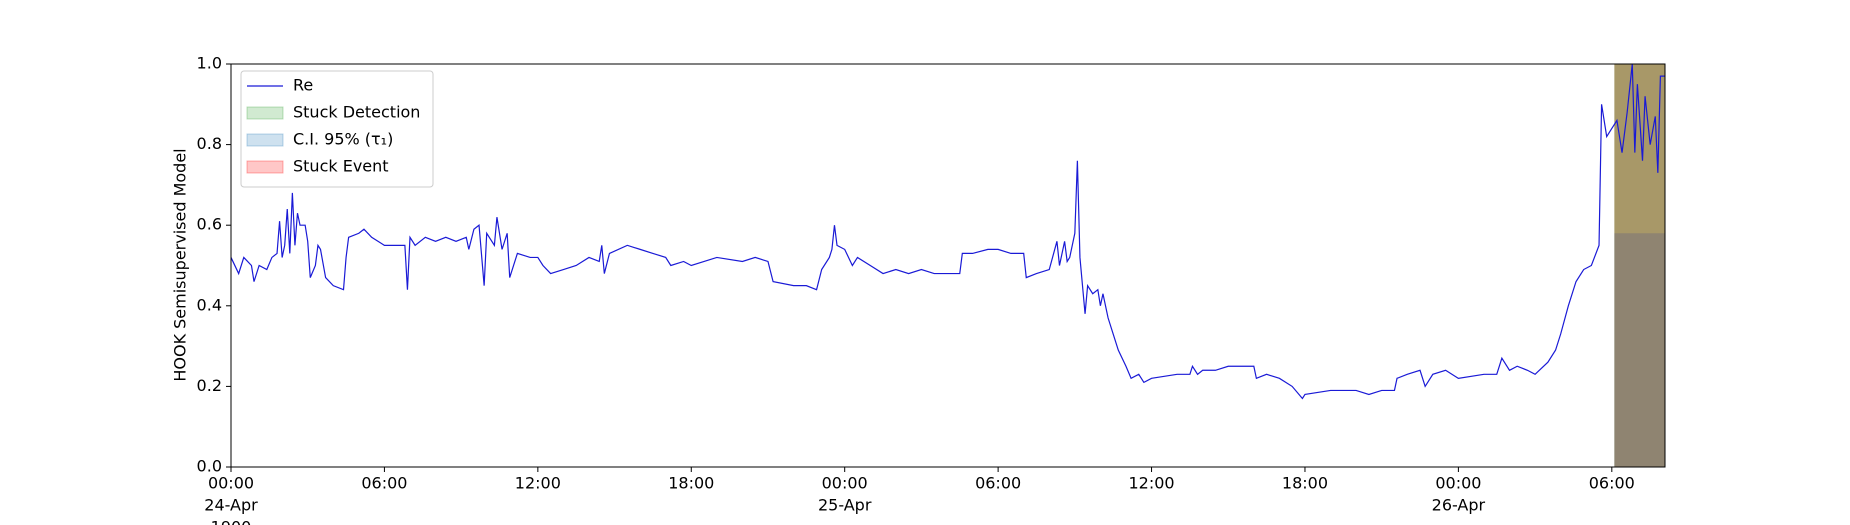 This screenshot has width=1850, height=525. Describe the element at coordinates (209, 224) in the screenshot. I see `y-tick-label: 0.6` at that location.